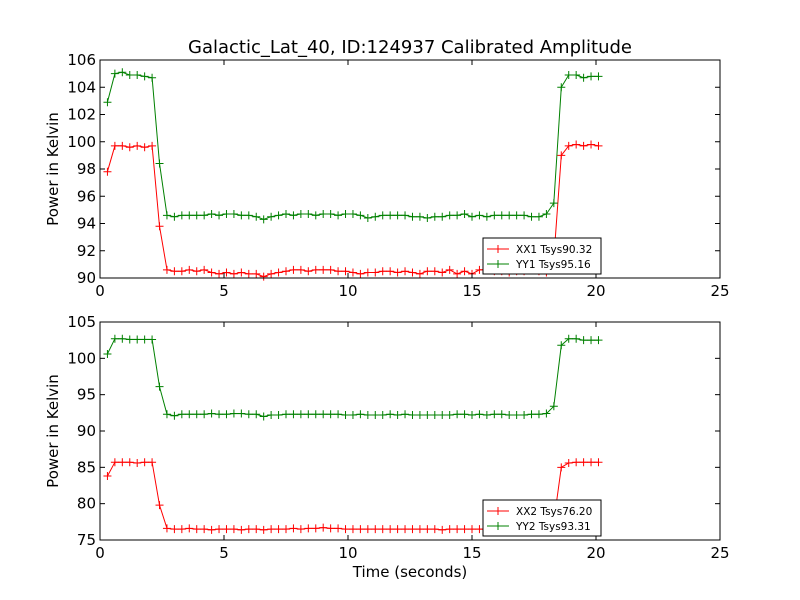 This screenshot has height=600, width=800. Describe the element at coordinates (347, 553) in the screenshot. I see `x-tick-label: 10` at that location.